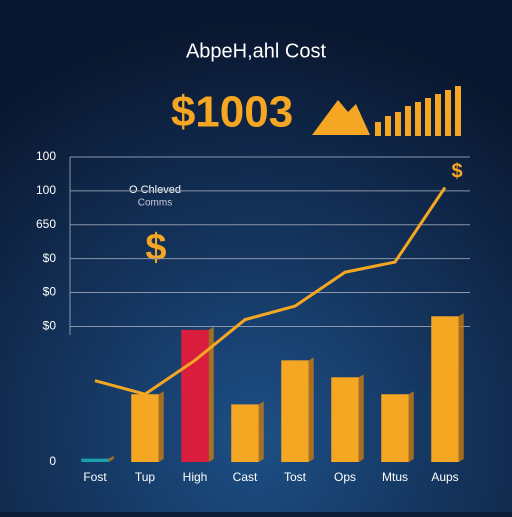 The image size is (512, 517). What do you see at coordinates (155, 203) in the screenshot?
I see `annotation: Comms` at bounding box center [155, 203].